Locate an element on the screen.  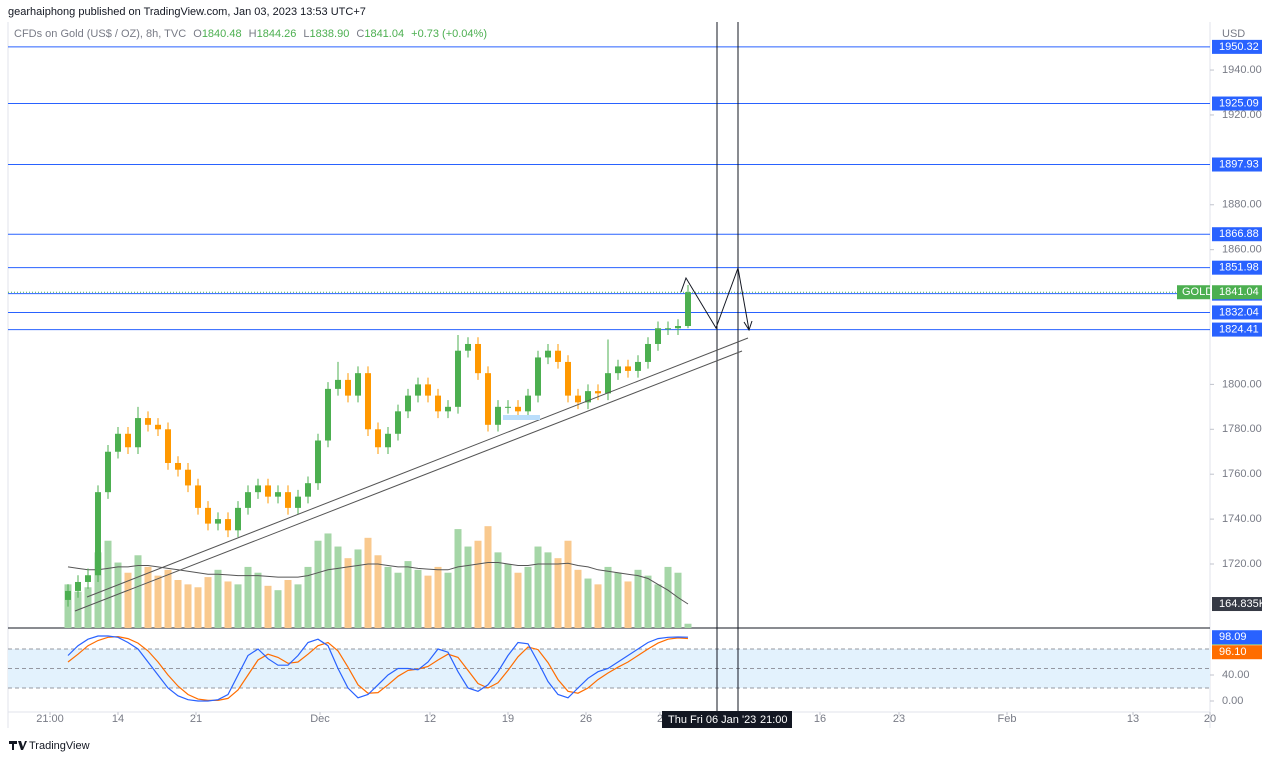
x-tick-label: 20 is located at coordinates (1210, 719).